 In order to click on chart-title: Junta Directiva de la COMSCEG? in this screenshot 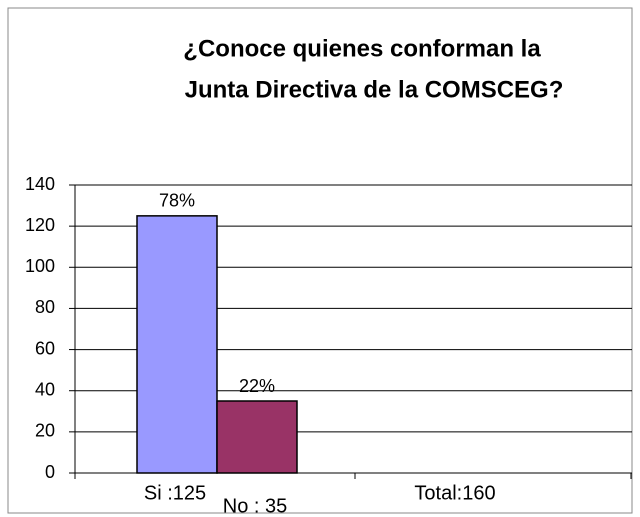, I will do `click(374, 89)`.